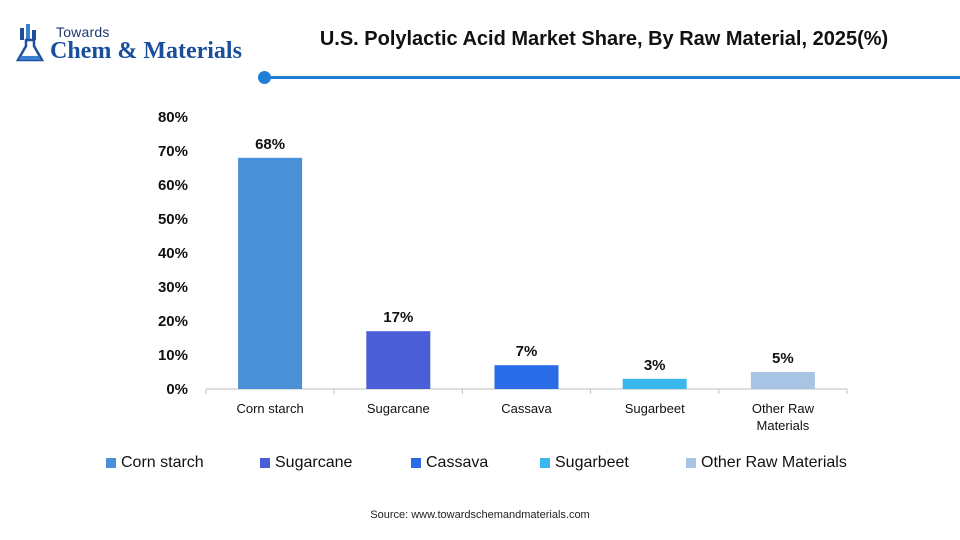 This screenshot has width=960, height=540. I want to click on data-label: 68%, so click(270, 144).